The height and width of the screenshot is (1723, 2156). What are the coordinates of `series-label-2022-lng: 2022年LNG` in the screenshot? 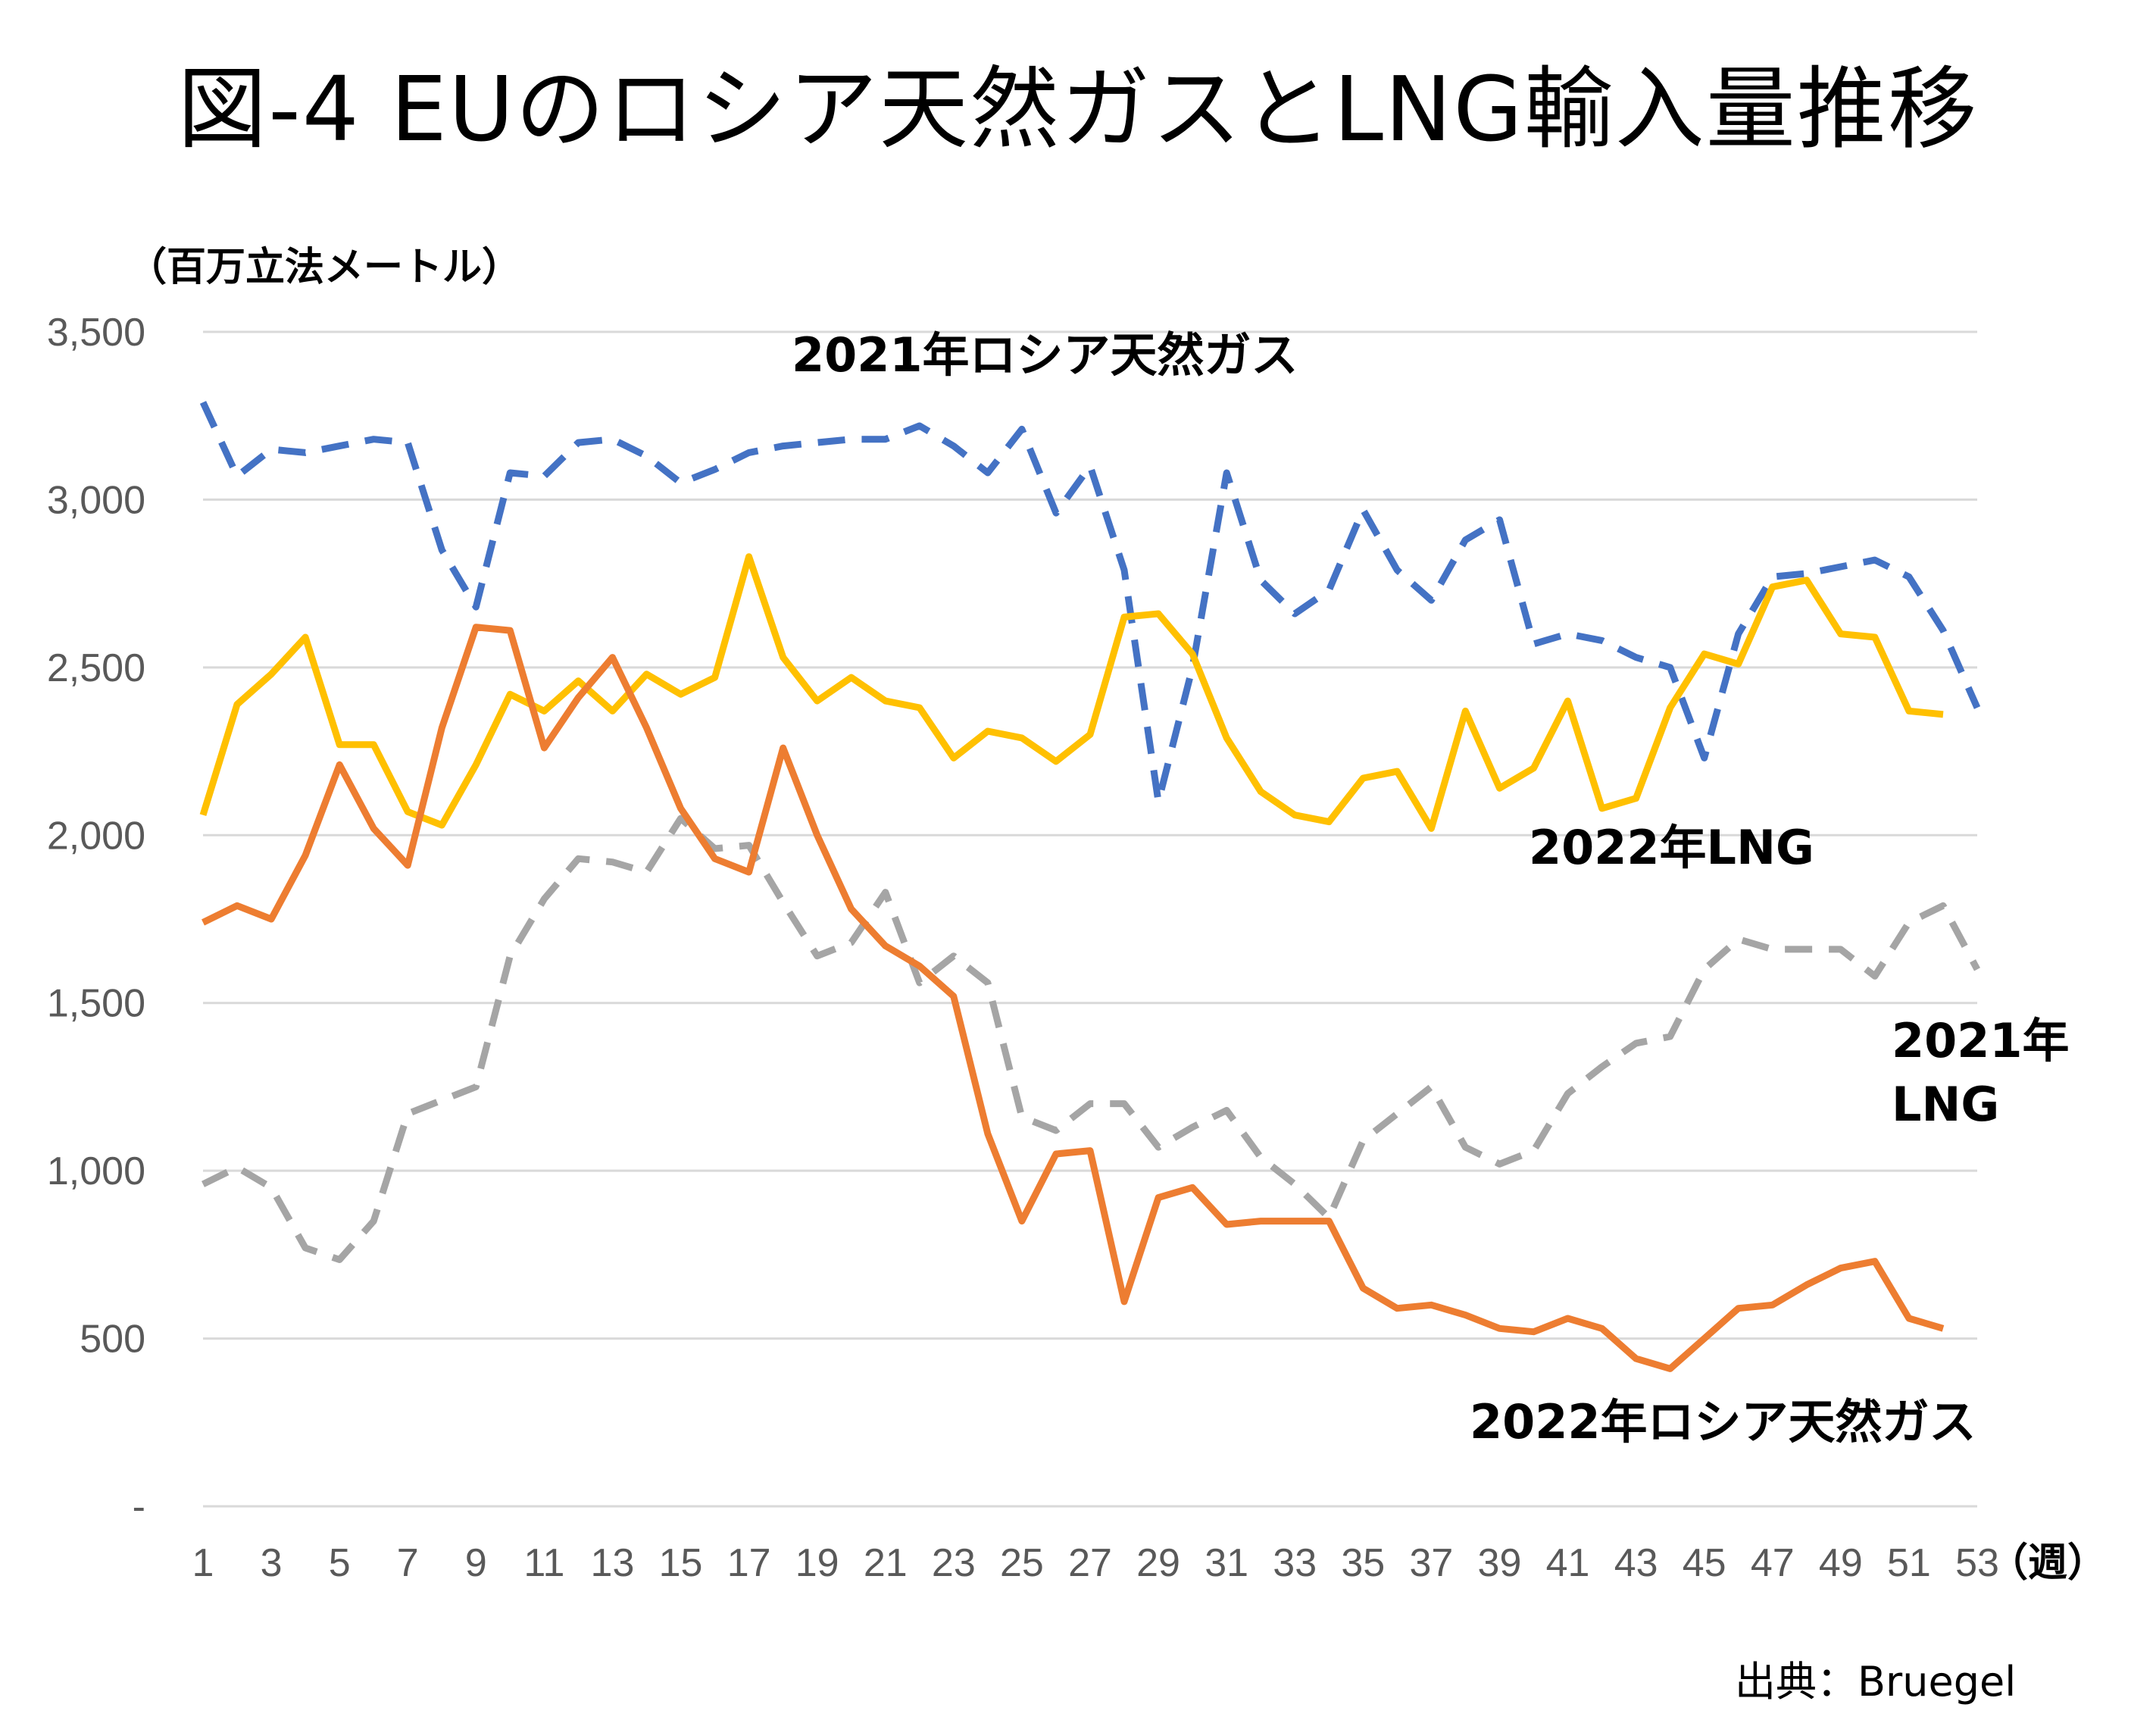 It's located at (1671, 847).